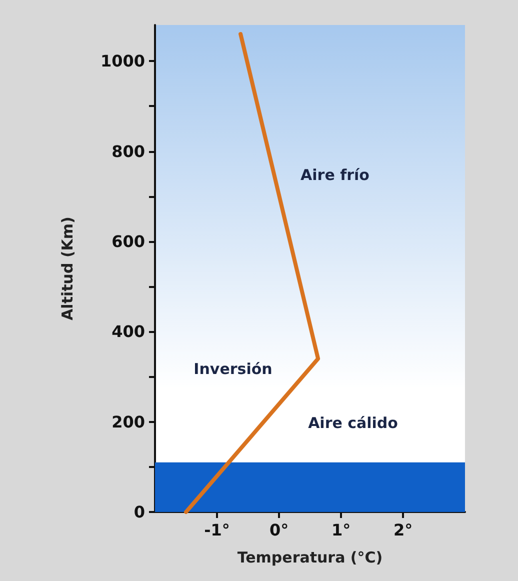 The height and width of the screenshot is (581, 518). I want to click on annotation: Inversión, so click(233, 369).